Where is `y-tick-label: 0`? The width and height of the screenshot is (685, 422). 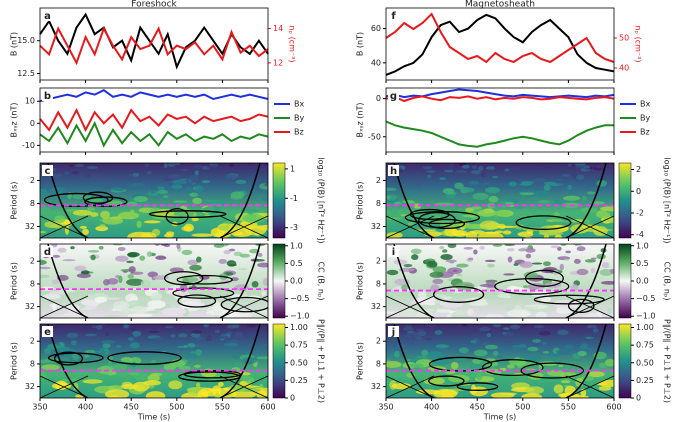
y-tick-label: 0 is located at coordinates (32, 123).